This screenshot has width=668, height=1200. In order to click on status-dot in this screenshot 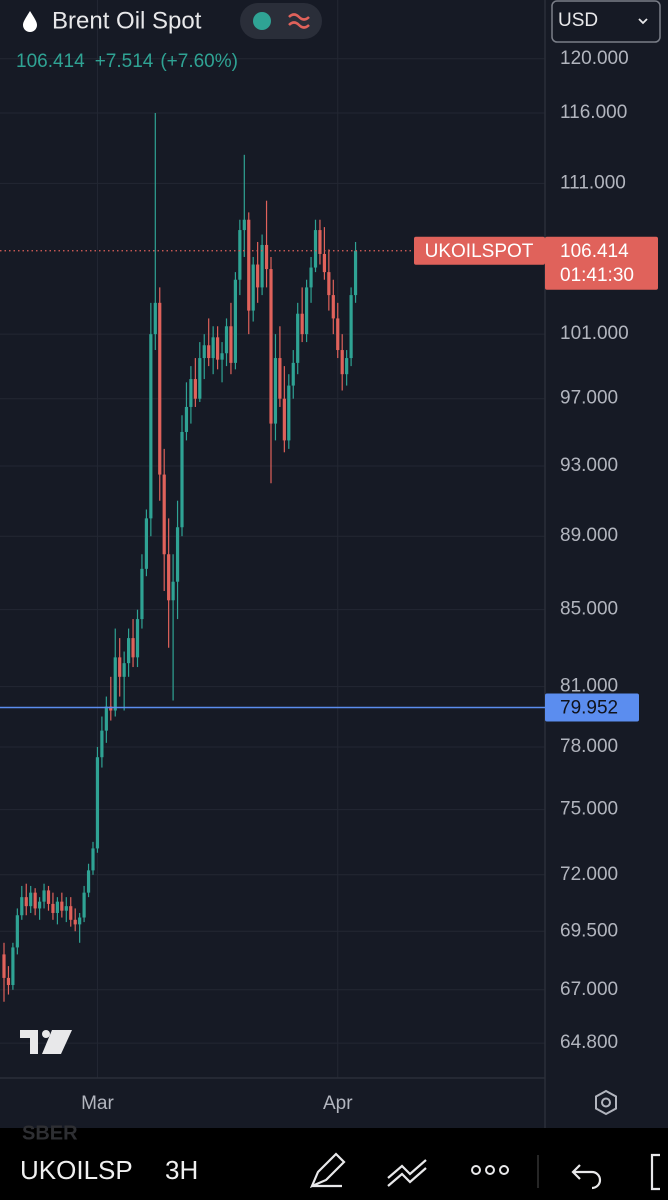, I will do `click(262, 21)`.